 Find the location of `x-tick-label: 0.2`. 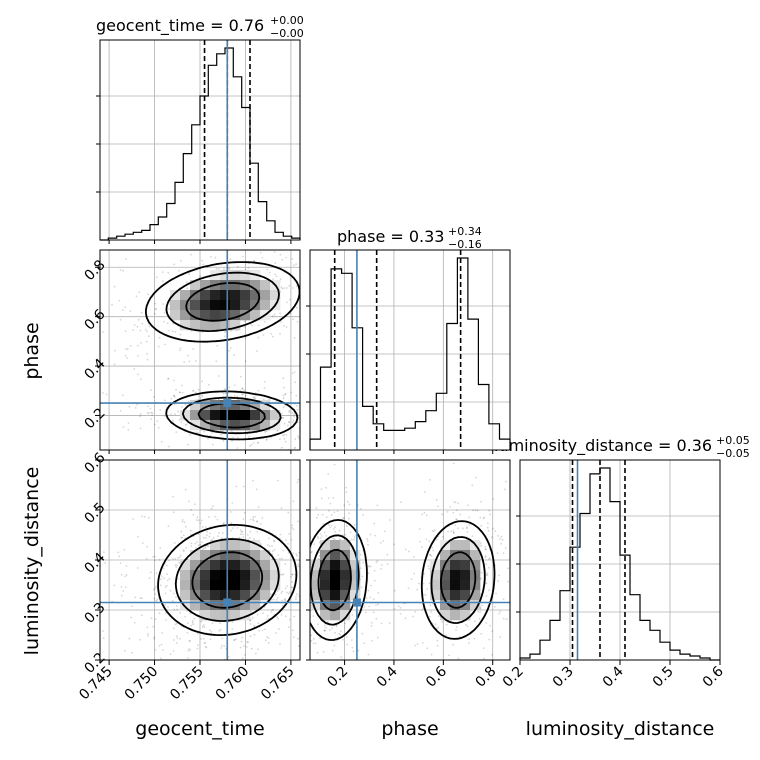

x-tick-label: 0.2 is located at coordinates (337, 677).